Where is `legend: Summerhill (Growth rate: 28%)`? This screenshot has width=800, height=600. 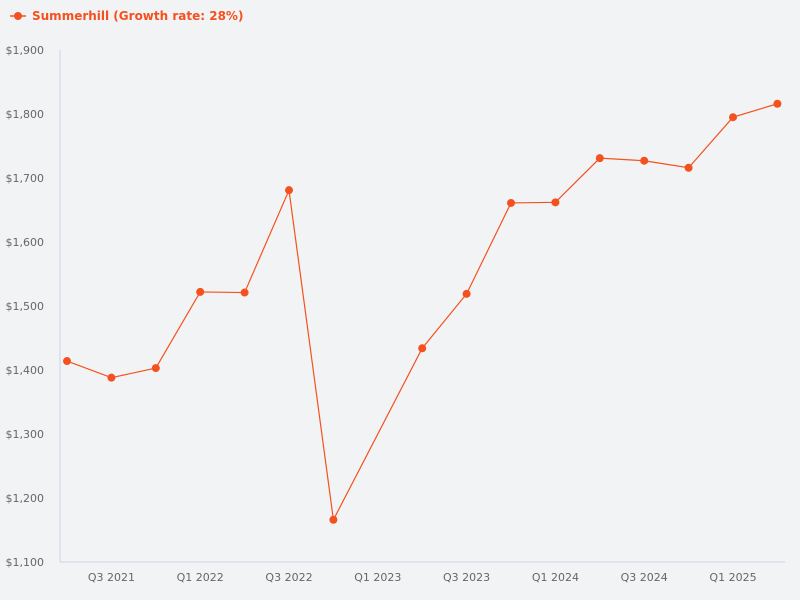
legend: Summerhill (Growth rate: 28%) is located at coordinates (126, 16).